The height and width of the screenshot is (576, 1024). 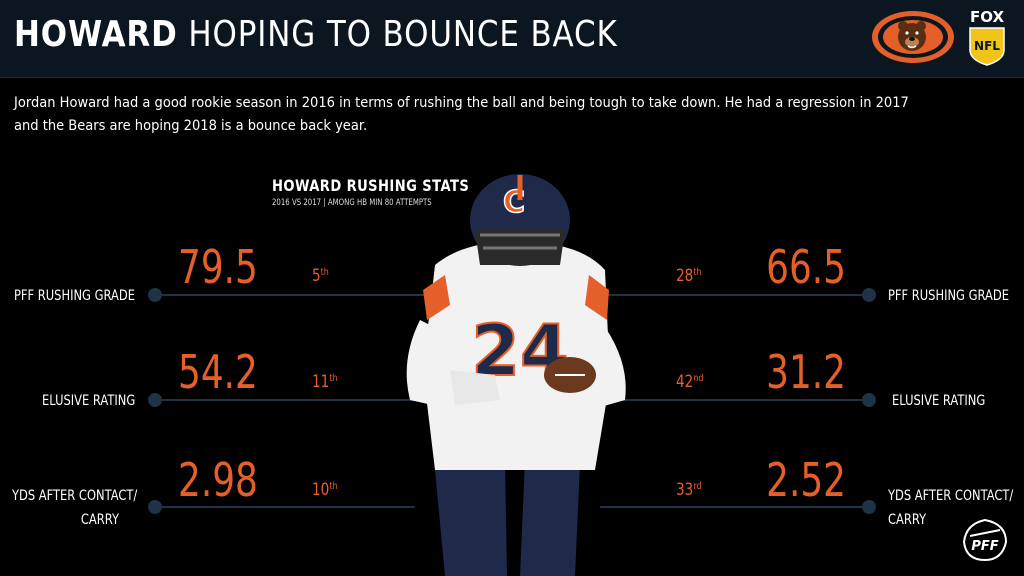 I want to click on rank-number: 10, so click(x=321, y=490).